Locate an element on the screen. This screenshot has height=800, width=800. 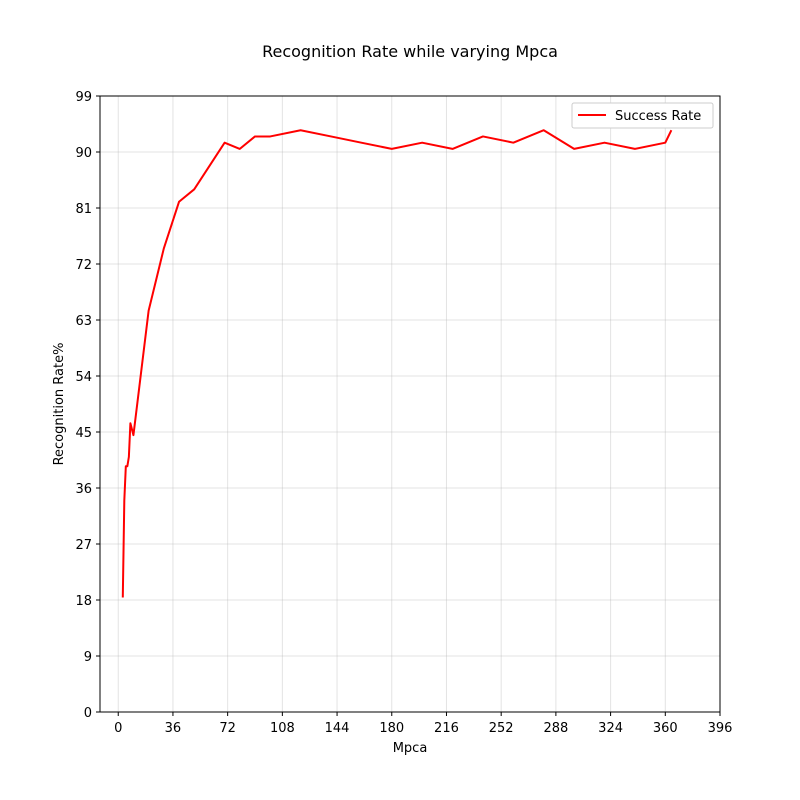
y-tick-label: 27 is located at coordinates (83, 545).